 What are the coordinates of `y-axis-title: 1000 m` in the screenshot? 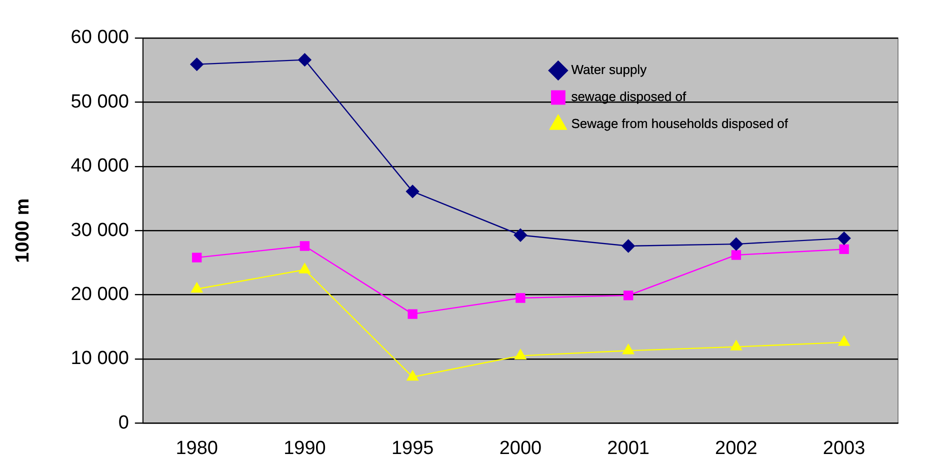 It's located at (23, 230).